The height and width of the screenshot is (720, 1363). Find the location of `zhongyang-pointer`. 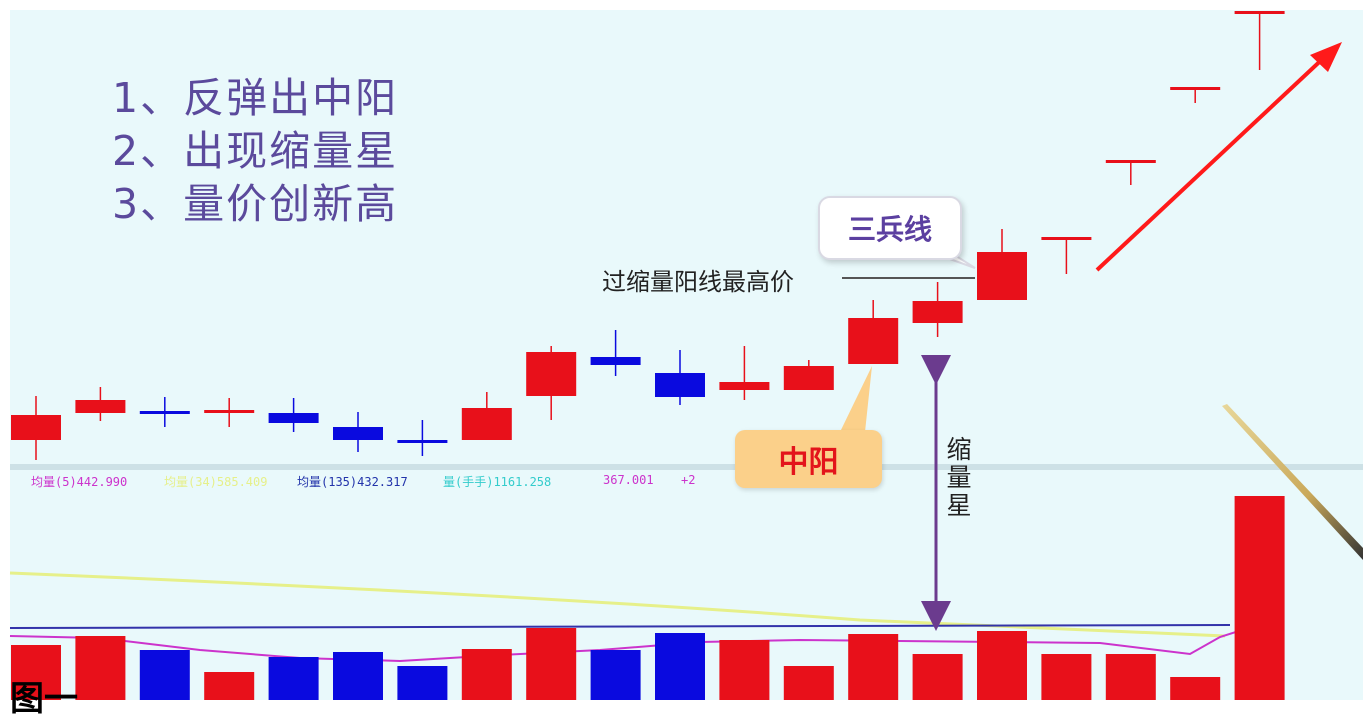

zhongyang-pointer is located at coordinates (856, 399).